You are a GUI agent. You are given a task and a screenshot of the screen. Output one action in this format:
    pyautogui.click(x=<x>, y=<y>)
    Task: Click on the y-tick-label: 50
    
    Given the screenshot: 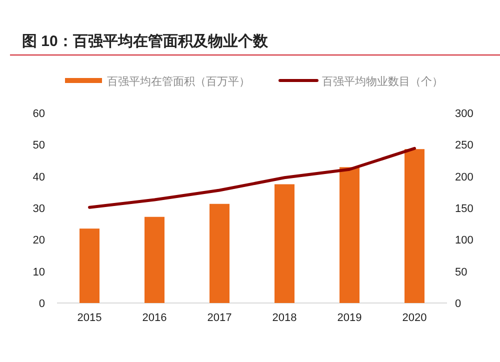 What is the action you would take?
    pyautogui.click(x=38, y=146)
    